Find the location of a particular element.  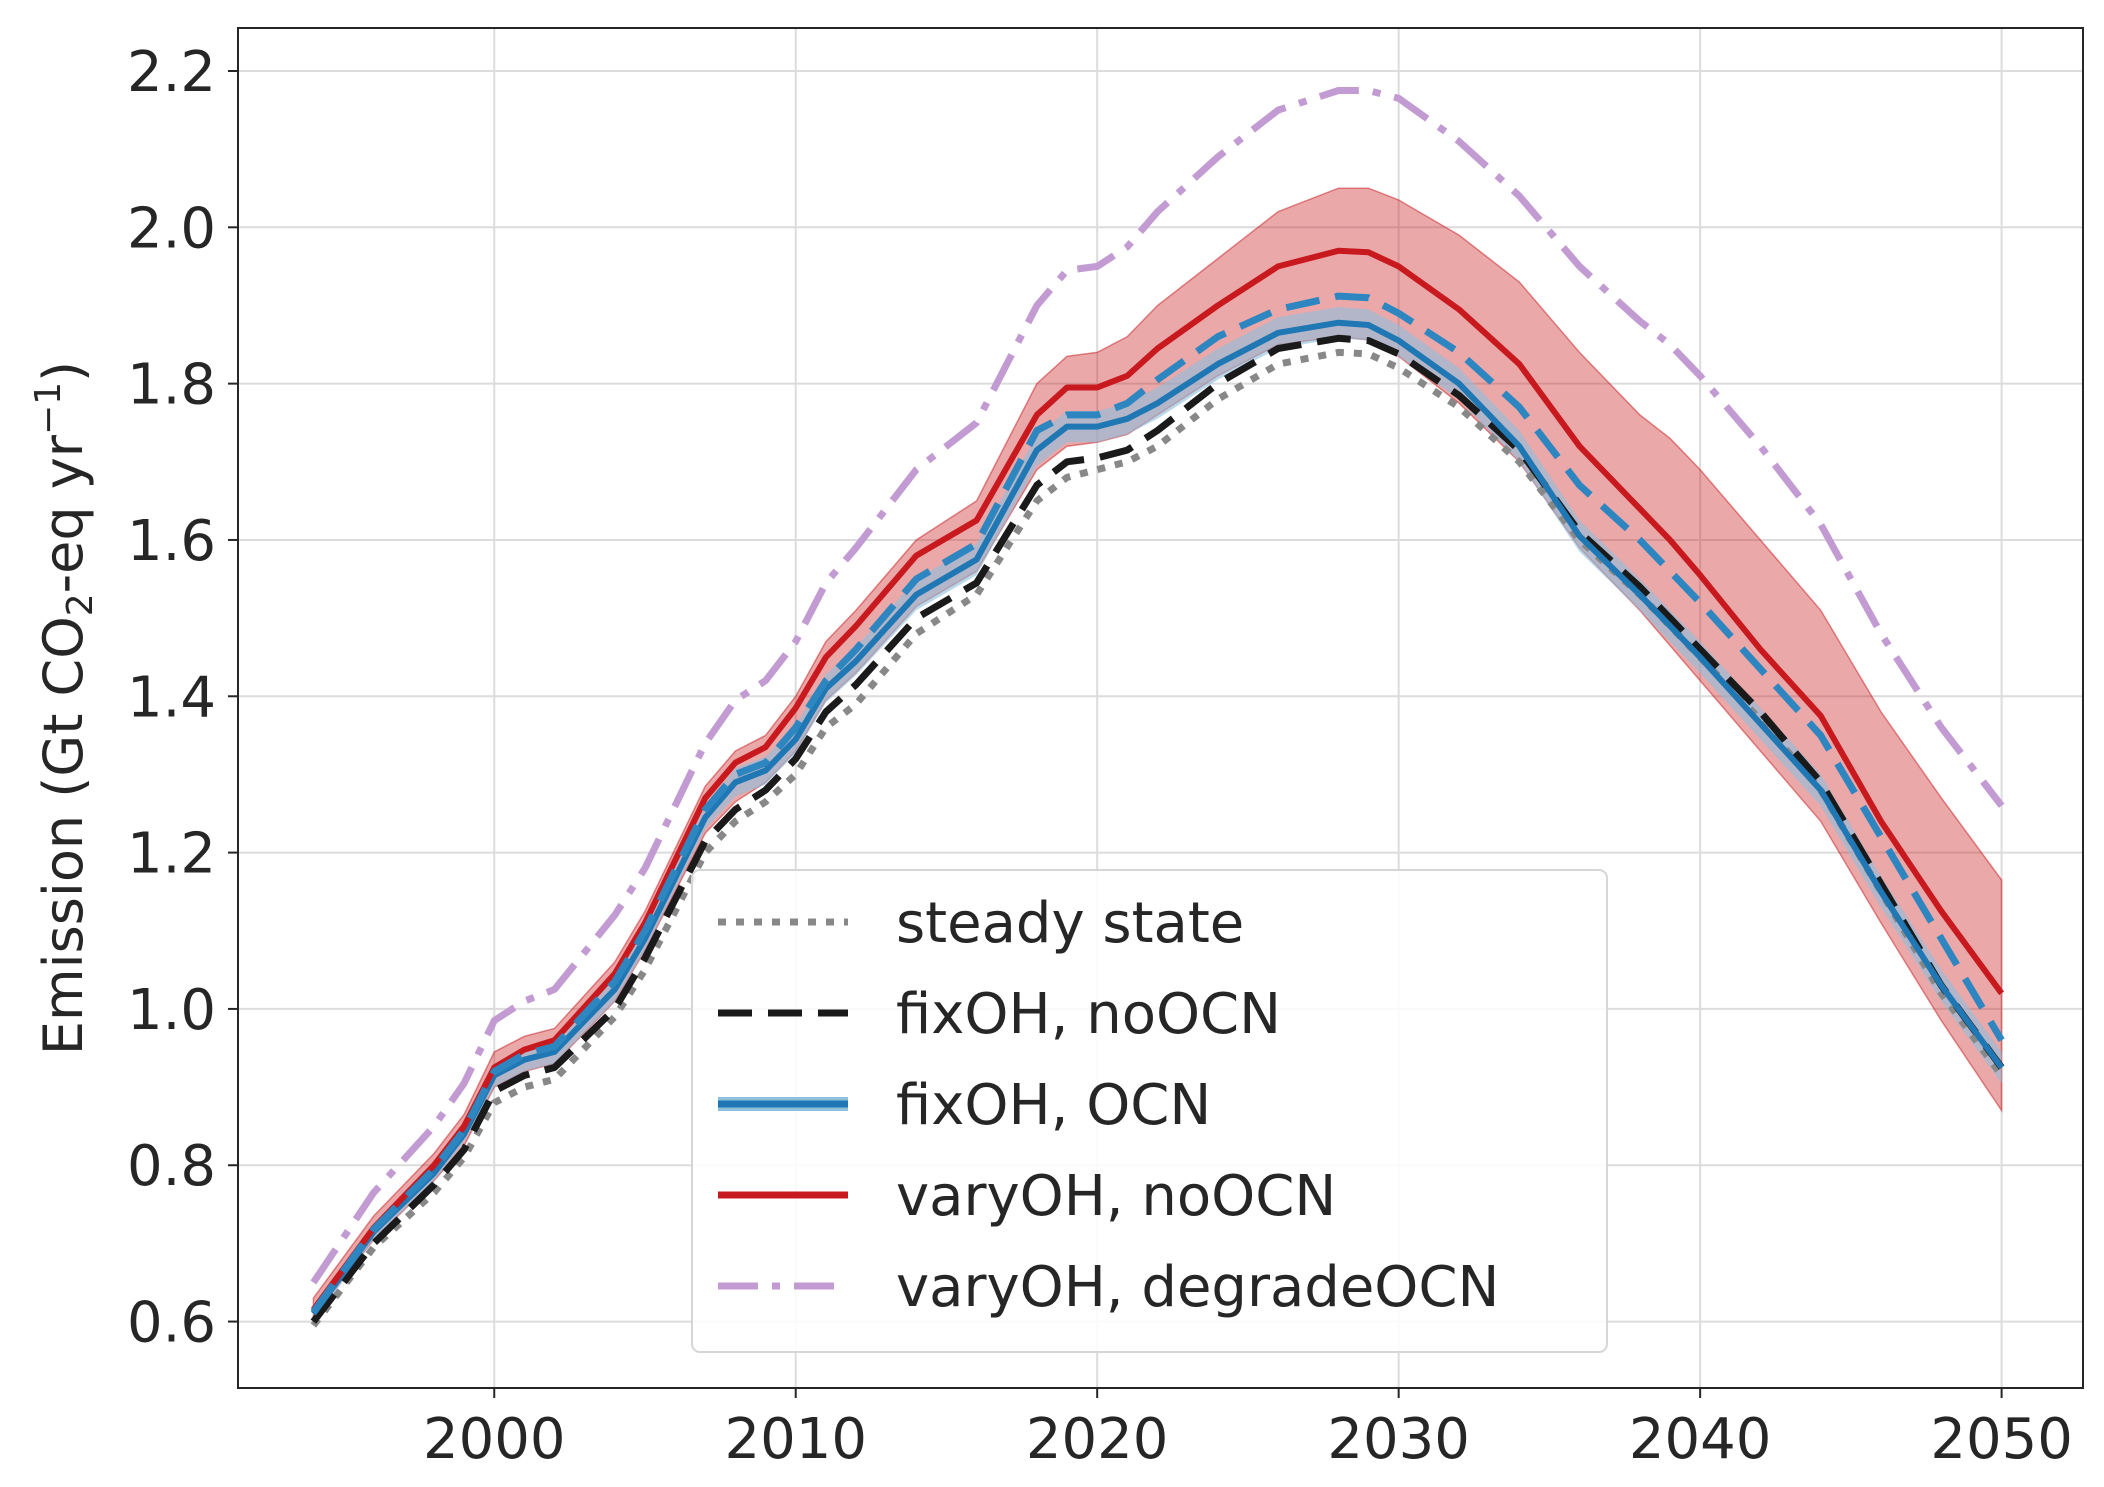

y-tick-label: 0.8 is located at coordinates (171, 1166).